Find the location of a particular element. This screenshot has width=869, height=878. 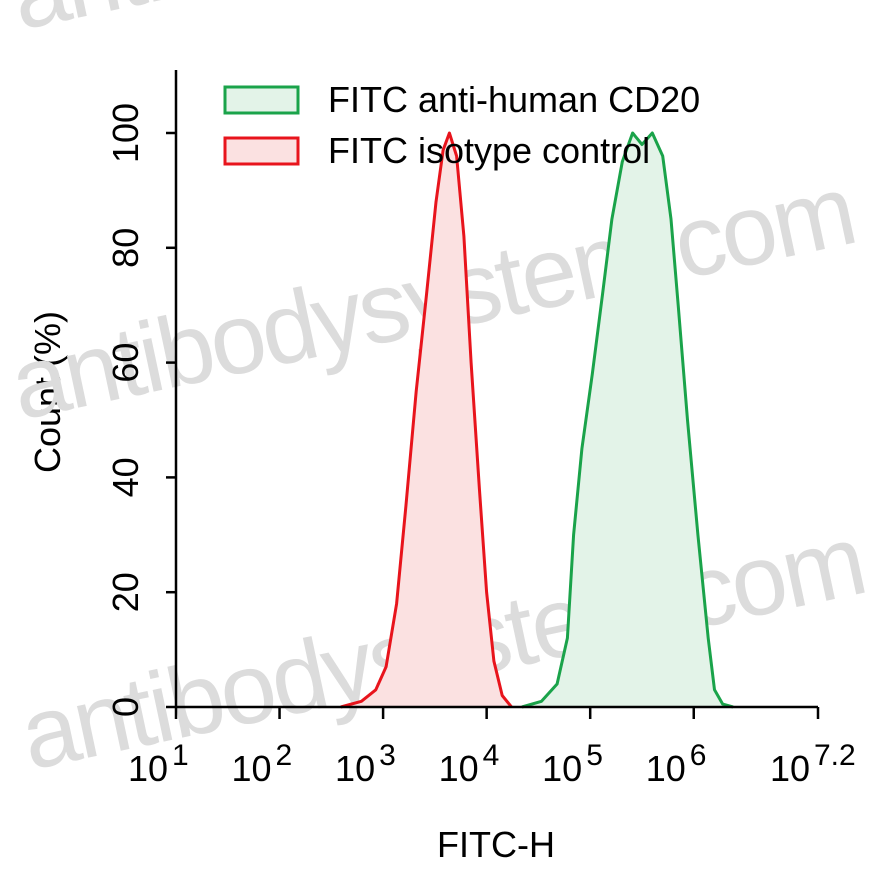

x-tick-exponent: 4 is located at coordinates (491, 755).